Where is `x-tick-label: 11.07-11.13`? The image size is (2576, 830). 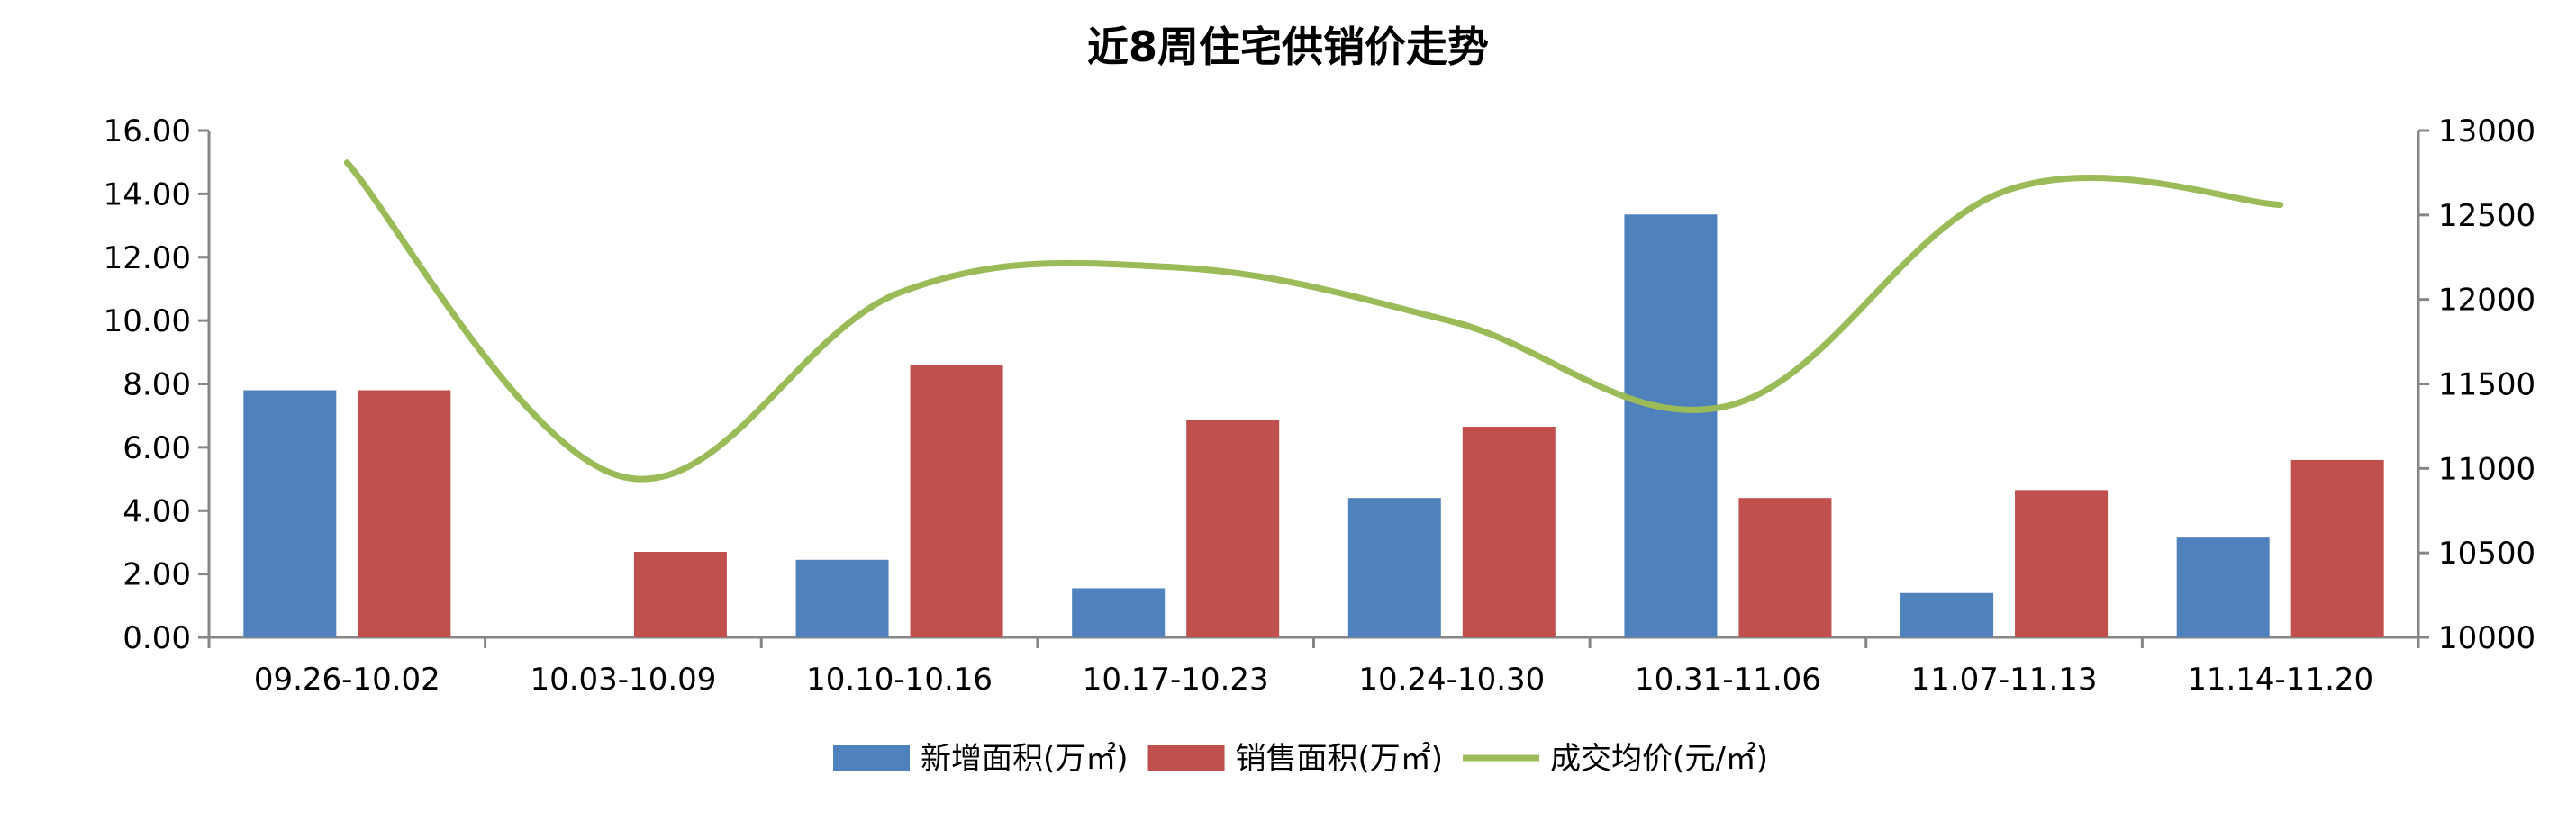 x-tick-label: 11.07-11.13 is located at coordinates (2004, 680).